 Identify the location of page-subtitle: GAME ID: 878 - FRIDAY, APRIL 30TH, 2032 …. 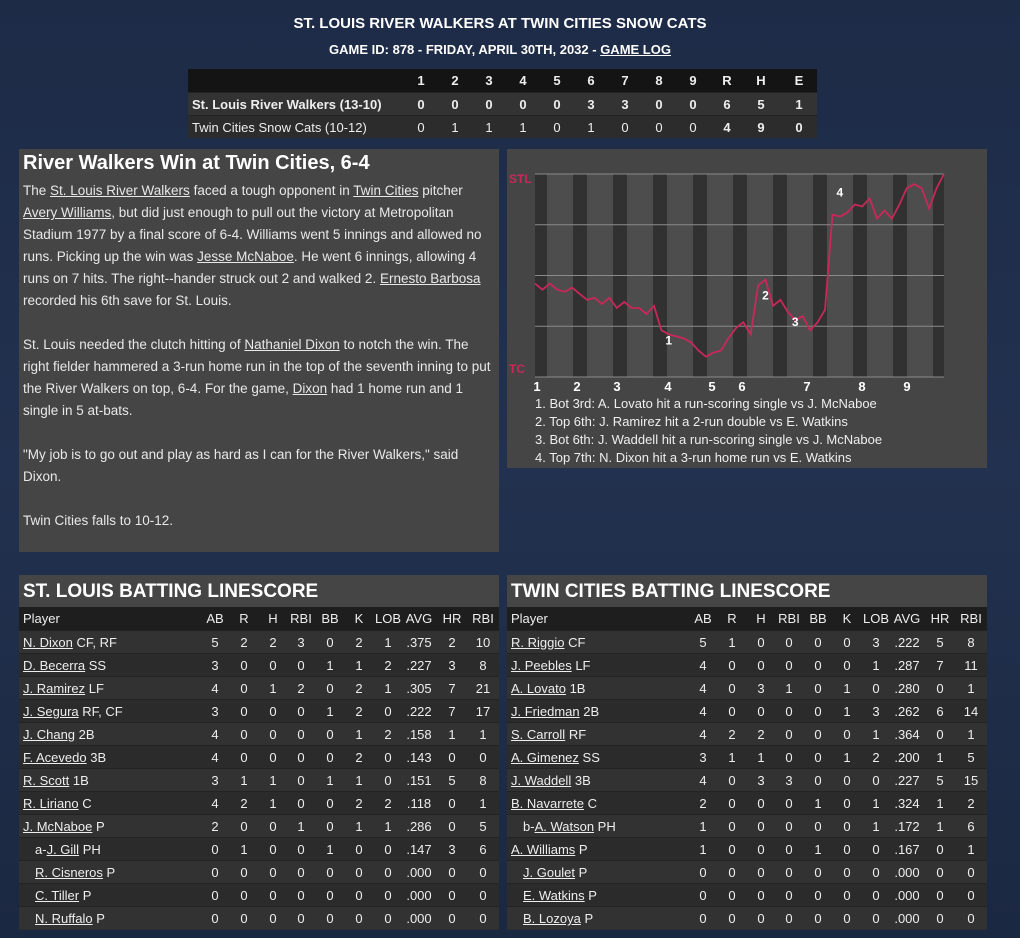
(500, 49).